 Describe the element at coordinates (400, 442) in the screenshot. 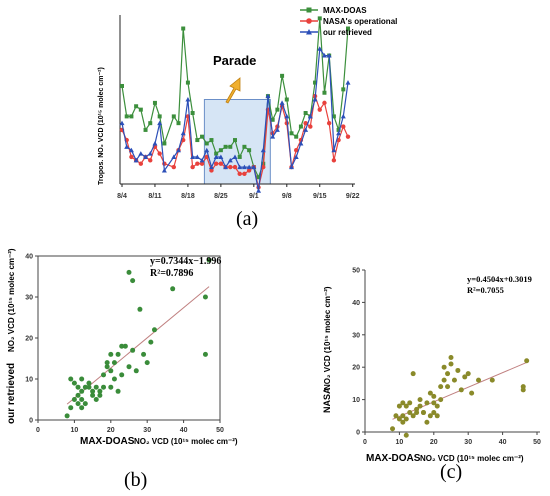

I see `x-tick-label: 10` at that location.